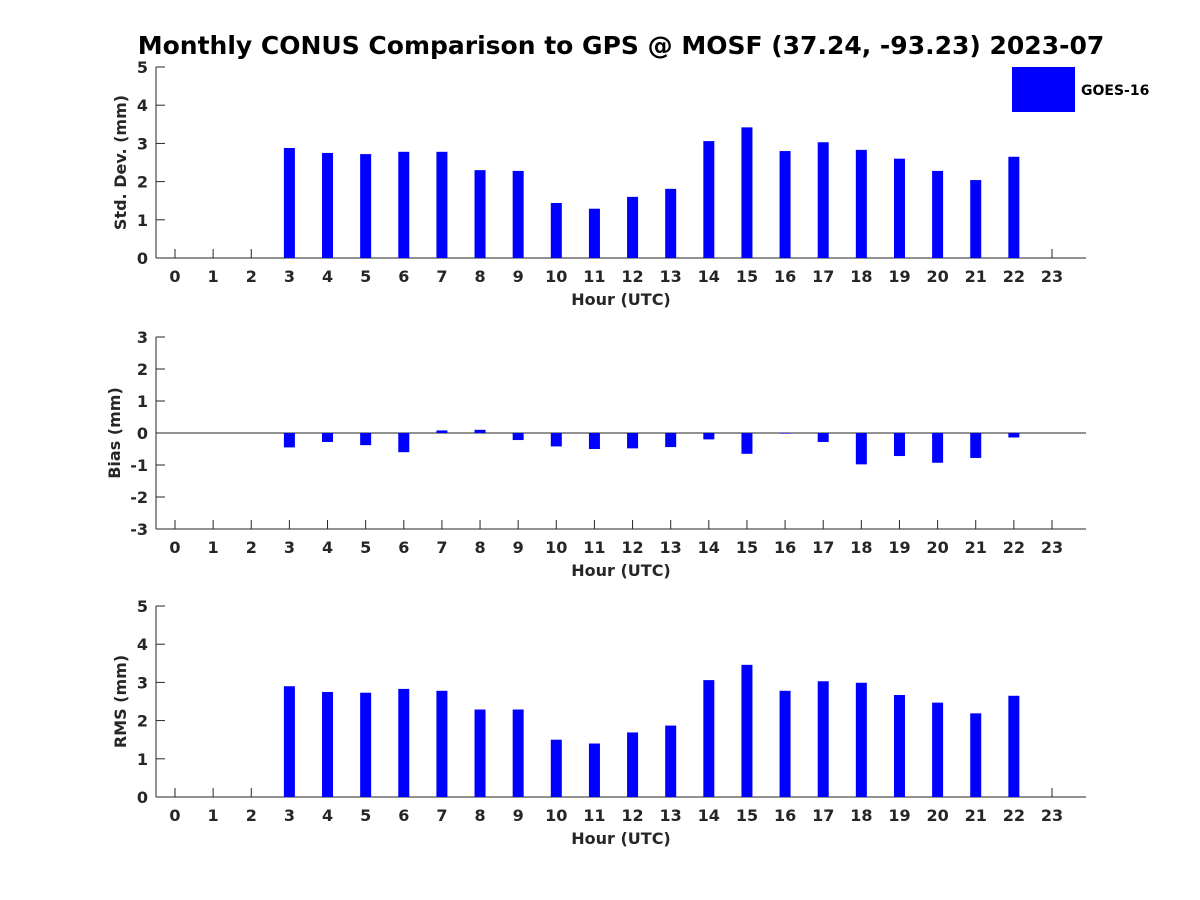 Image resolution: width=1200 pixels, height=900 pixels. I want to click on x-tick-label: 3, so click(289, 547).